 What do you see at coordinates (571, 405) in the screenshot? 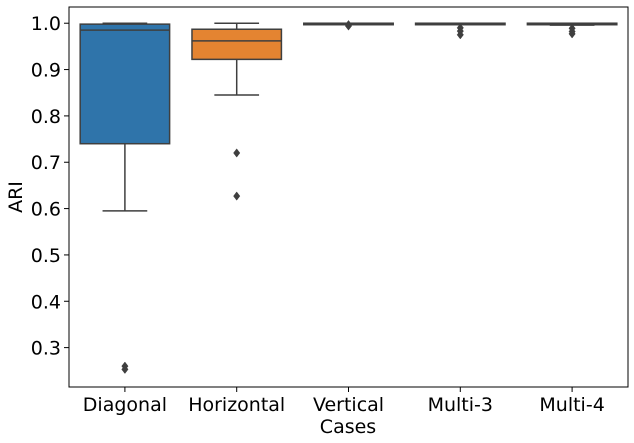
I see `x-tick-label: Multi-4` at bounding box center [571, 405].